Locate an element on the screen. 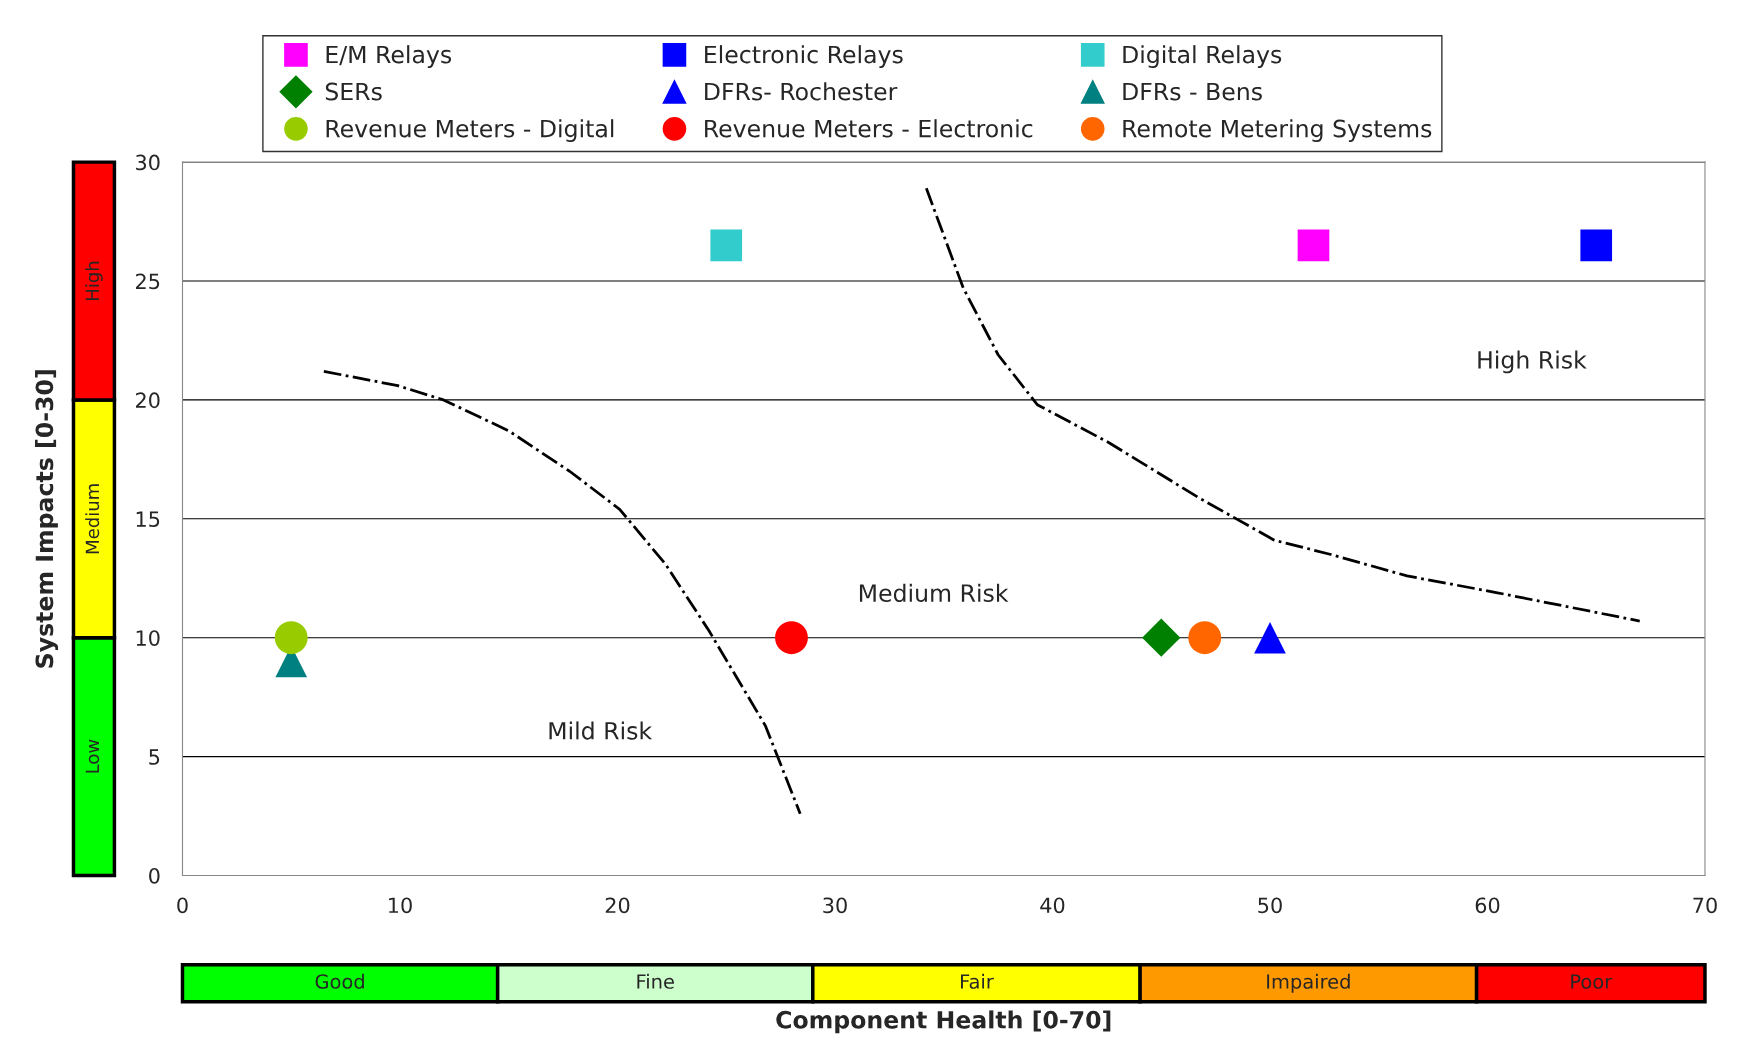 The image size is (1738, 1046). y-tick-label: 20 is located at coordinates (147, 400).